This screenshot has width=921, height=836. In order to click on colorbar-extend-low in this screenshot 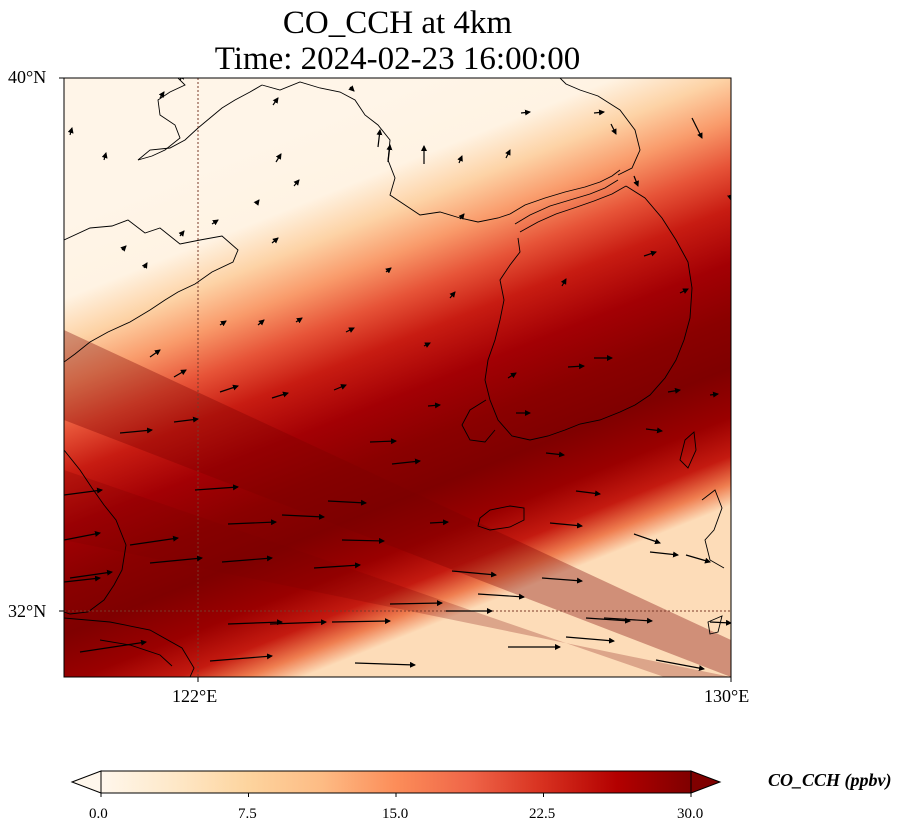, I will do `click(86, 782)`.